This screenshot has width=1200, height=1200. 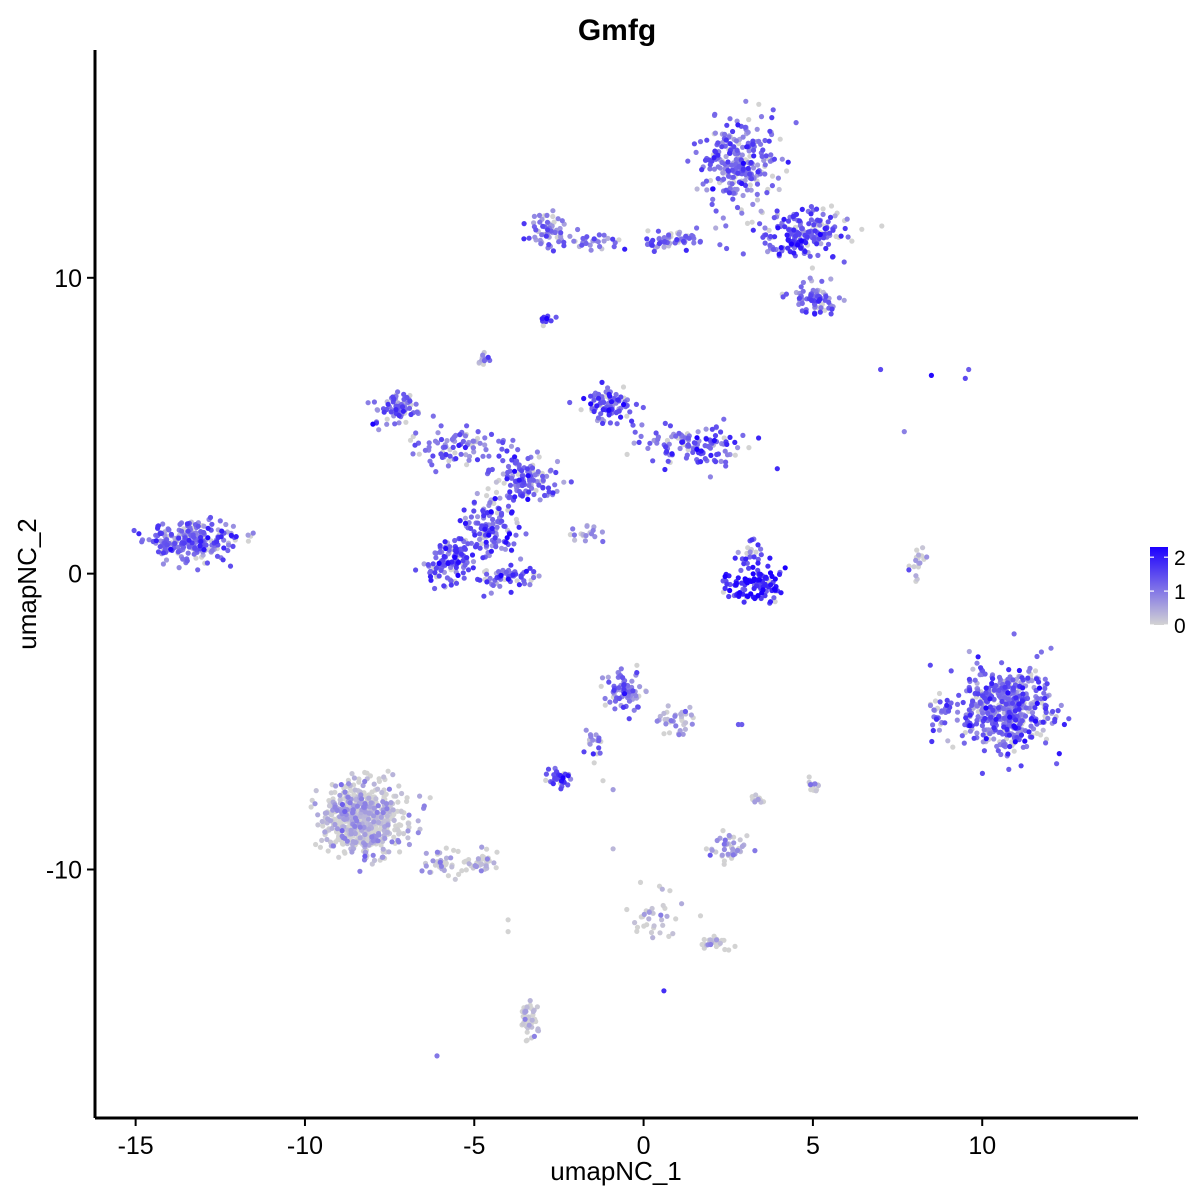 What do you see at coordinates (474, 1146) in the screenshot?
I see `x-tick-label: -5` at bounding box center [474, 1146].